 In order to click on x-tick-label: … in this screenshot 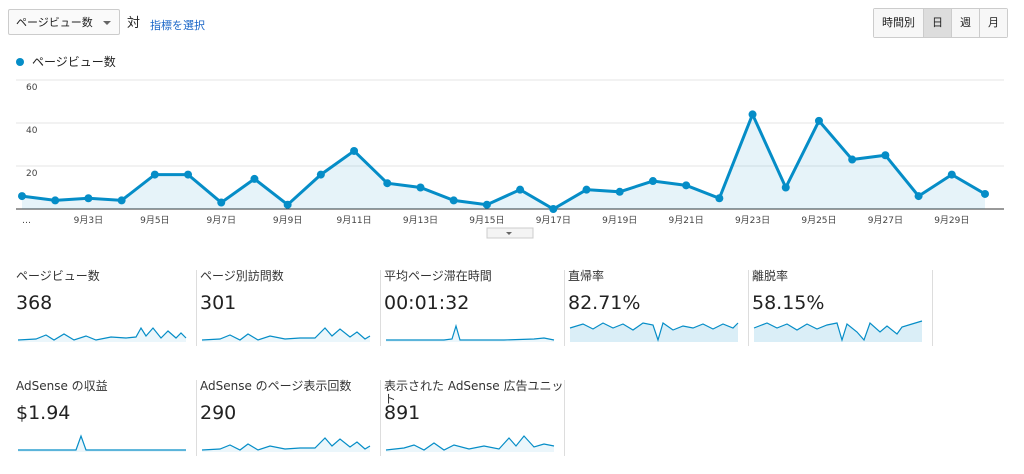, I will do `click(26, 221)`.